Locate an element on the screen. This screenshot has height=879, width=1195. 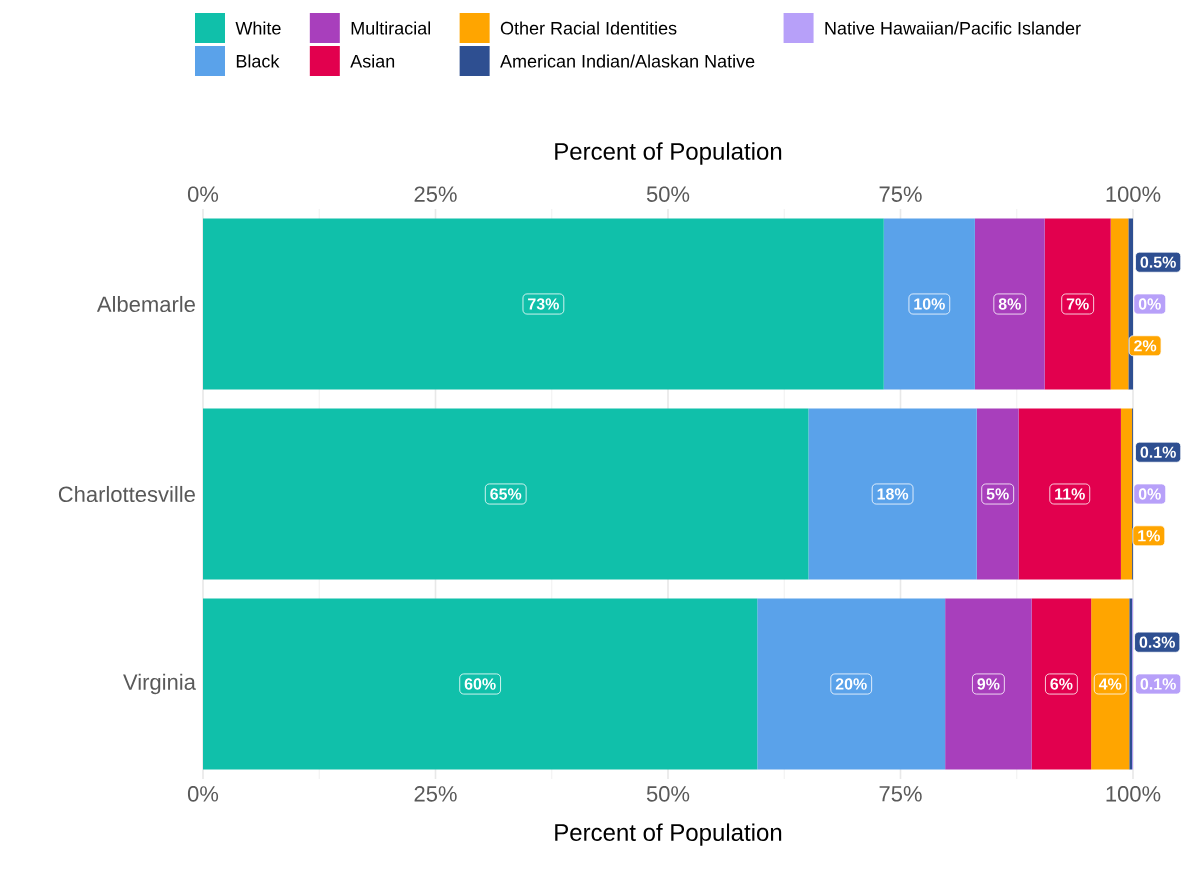
data-label: 9% is located at coordinates (988, 684).